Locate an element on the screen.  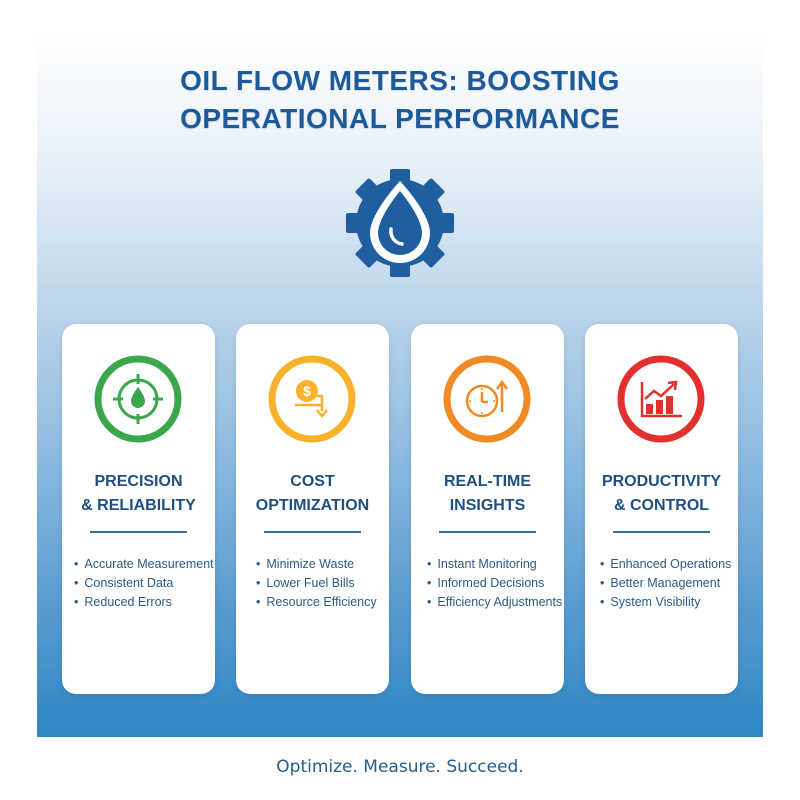
title-line-2: OPERATIONAL PERFORMANCE is located at coordinates (400, 118).